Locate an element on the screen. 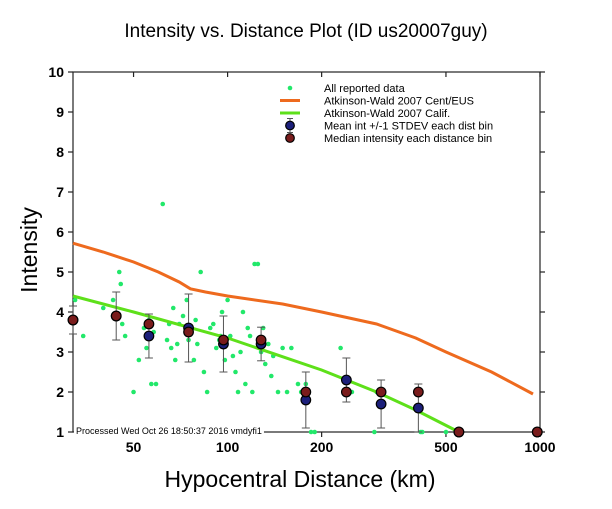  legend-median-icon is located at coordinates (290, 138).